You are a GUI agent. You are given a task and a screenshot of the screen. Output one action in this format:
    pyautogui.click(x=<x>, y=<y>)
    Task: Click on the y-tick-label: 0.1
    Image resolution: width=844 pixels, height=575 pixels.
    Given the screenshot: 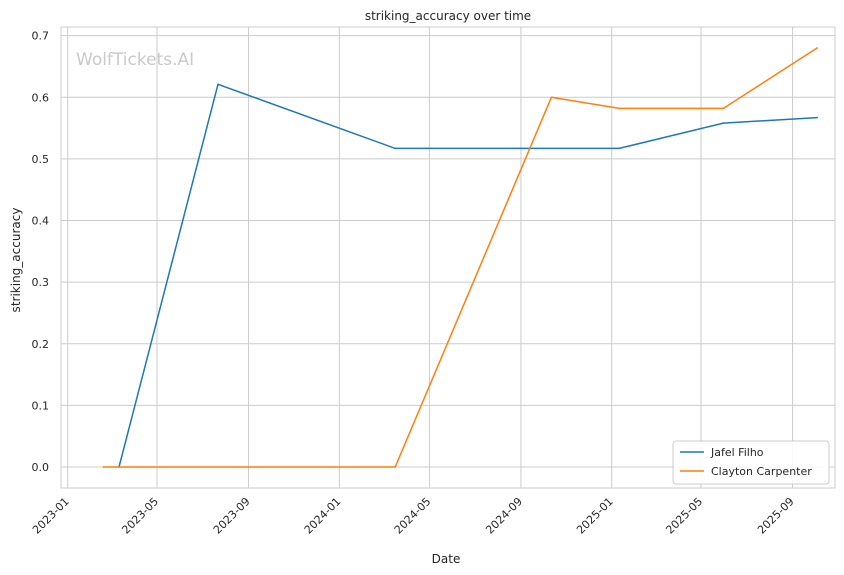 What is the action you would take?
    pyautogui.click(x=41, y=405)
    